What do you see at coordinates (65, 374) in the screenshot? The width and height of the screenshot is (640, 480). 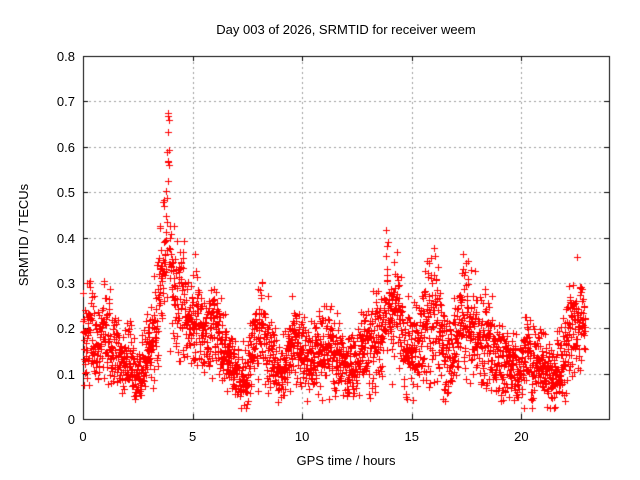 I see `y-tick-label: 0.1` at bounding box center [65, 374].